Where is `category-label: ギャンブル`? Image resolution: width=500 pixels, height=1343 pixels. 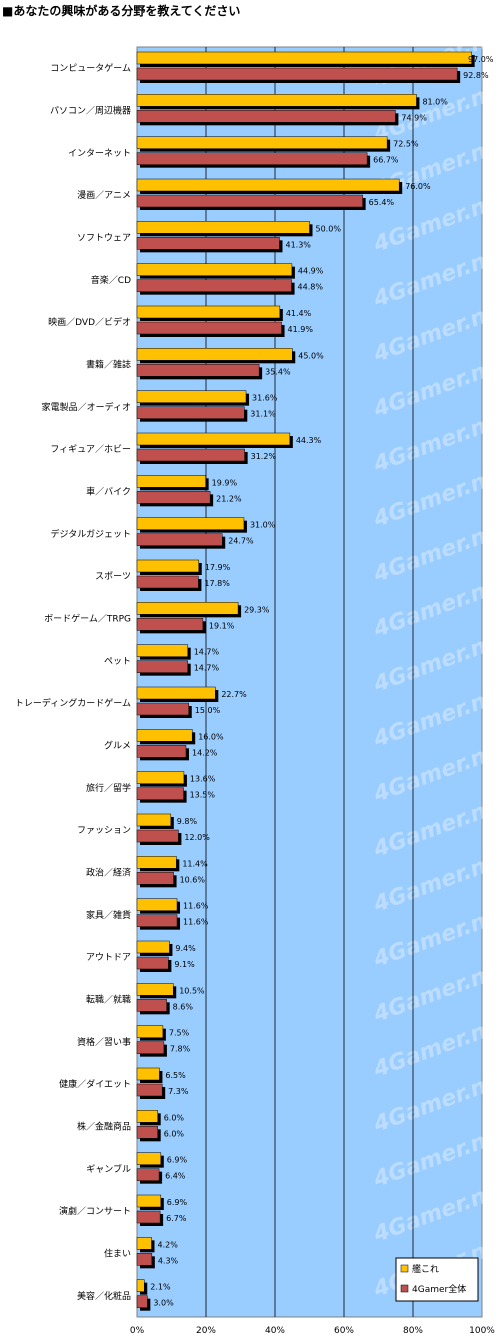
category-label: ギャンブル is located at coordinates (108, 1169).